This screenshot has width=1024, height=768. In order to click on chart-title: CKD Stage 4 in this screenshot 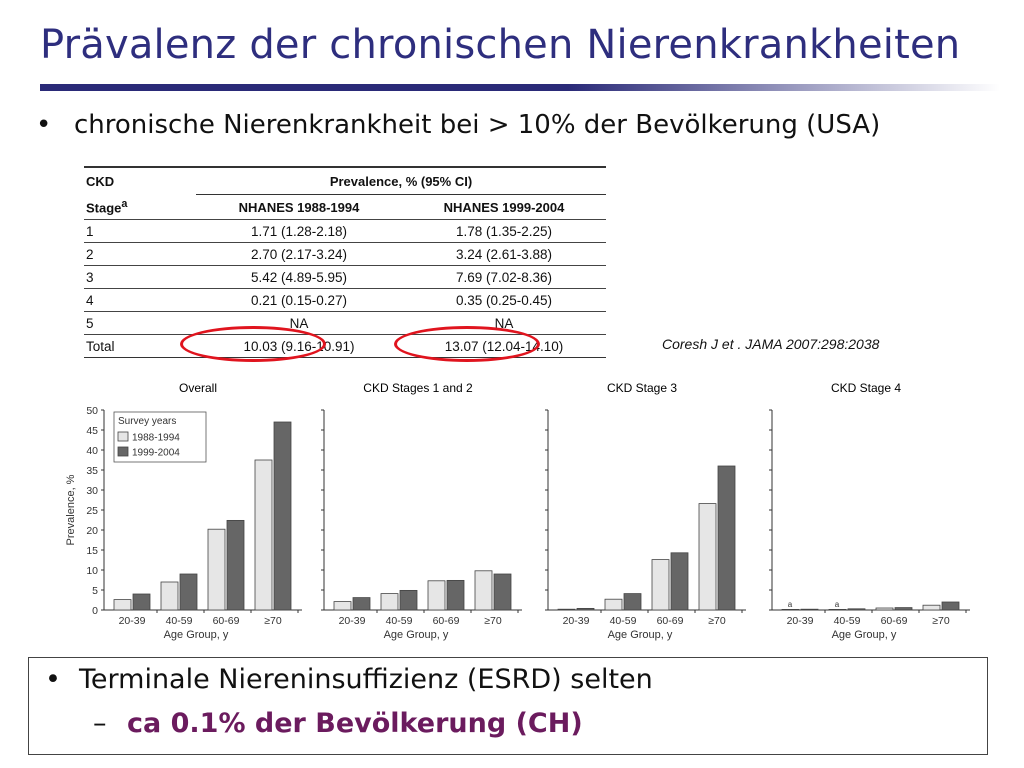, I will do `click(866, 388)`.